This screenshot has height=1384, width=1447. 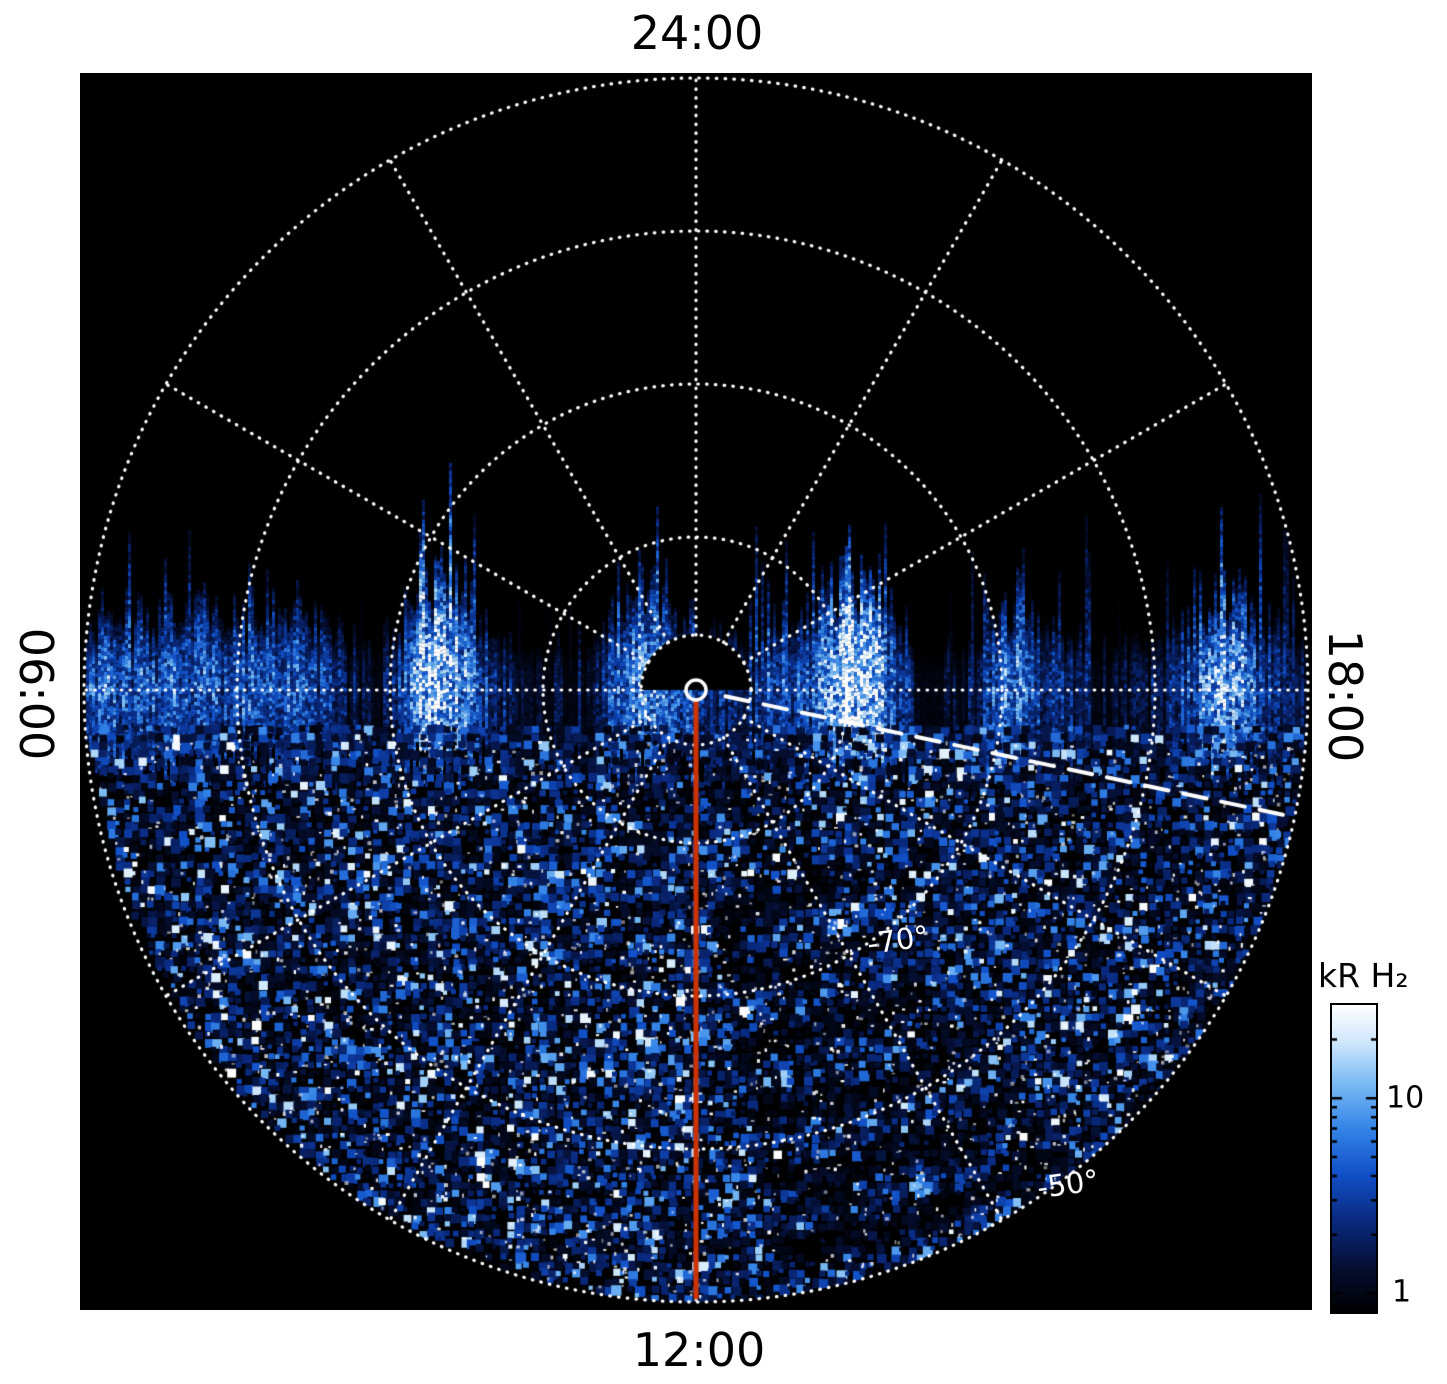 What do you see at coordinates (1402, 1292) in the screenshot?
I see `colorbar-tick-label-1: 1` at bounding box center [1402, 1292].